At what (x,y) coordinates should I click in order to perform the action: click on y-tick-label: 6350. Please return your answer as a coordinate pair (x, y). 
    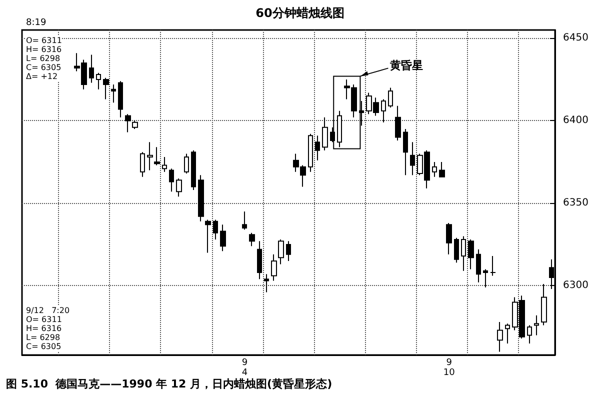
    Looking at the image, I should click on (575, 203).